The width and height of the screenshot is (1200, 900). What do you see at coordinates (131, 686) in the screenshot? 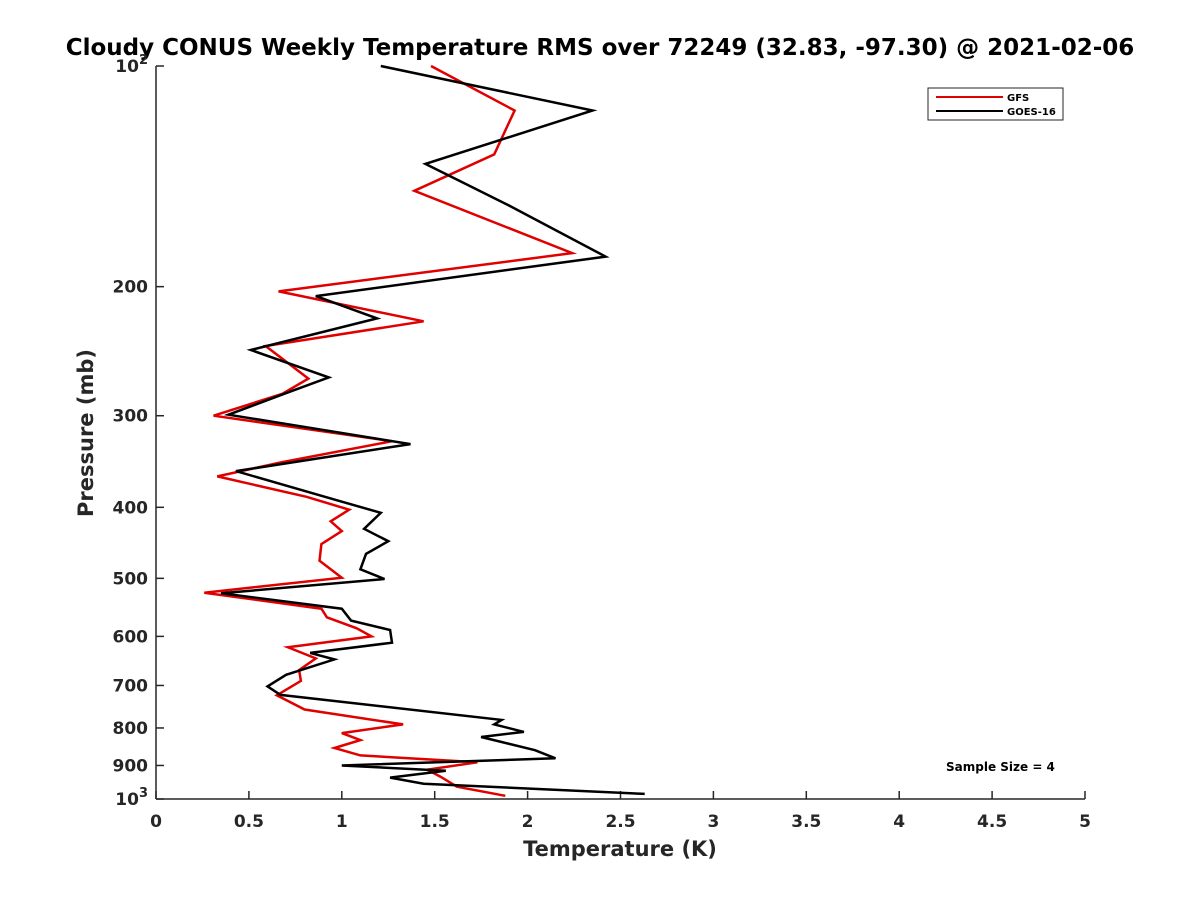
I see `y-tick-label: 700` at bounding box center [131, 686].